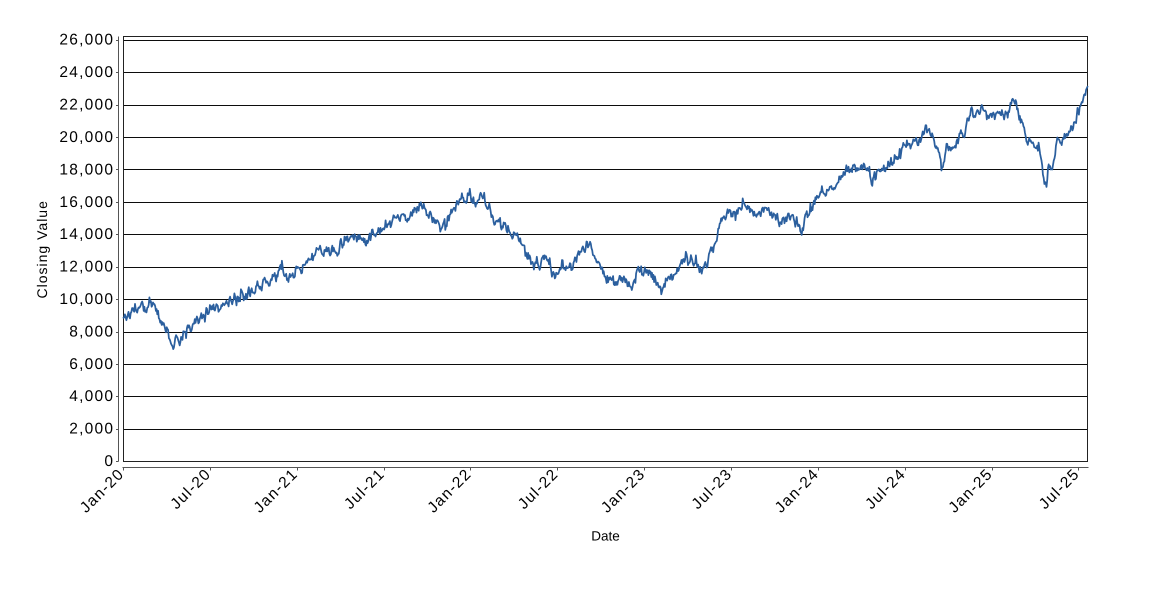 This screenshot has width=1150, height=605. I want to click on svg-text: 8,000, so click(91, 331).